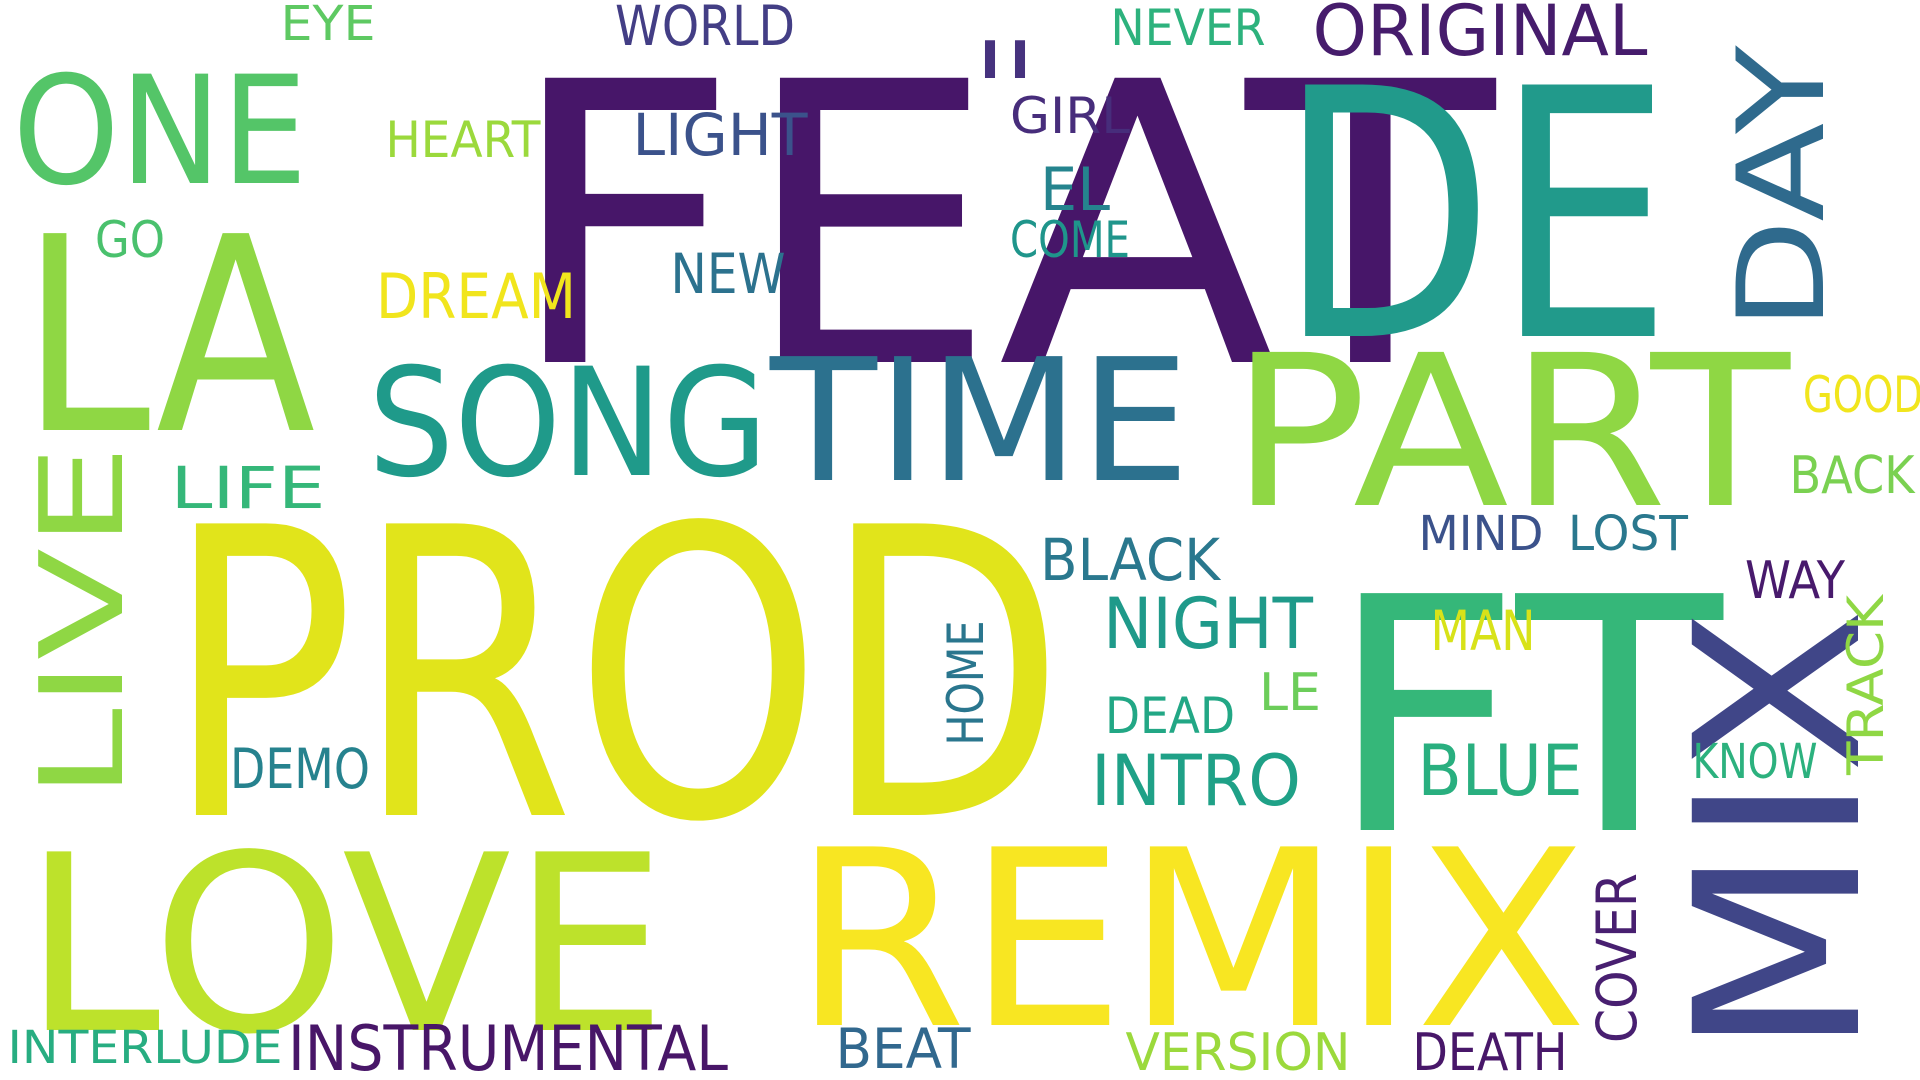 The width and height of the screenshot is (1920, 1080). Describe the element at coordinates (1490, 1051) in the screenshot. I see `word-death: DEATH` at that location.